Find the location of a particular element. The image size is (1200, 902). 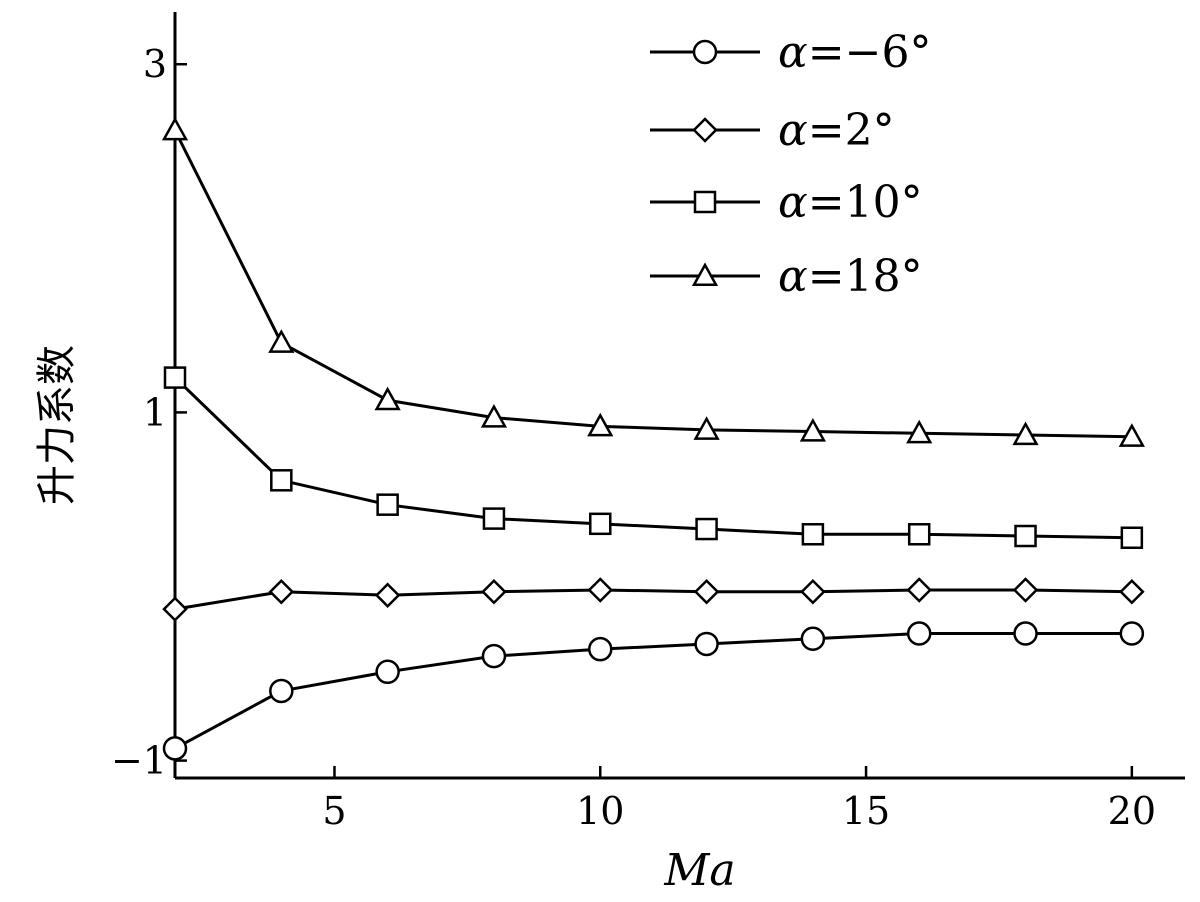

legend-item: α=−6° is located at coordinates (790, 52).